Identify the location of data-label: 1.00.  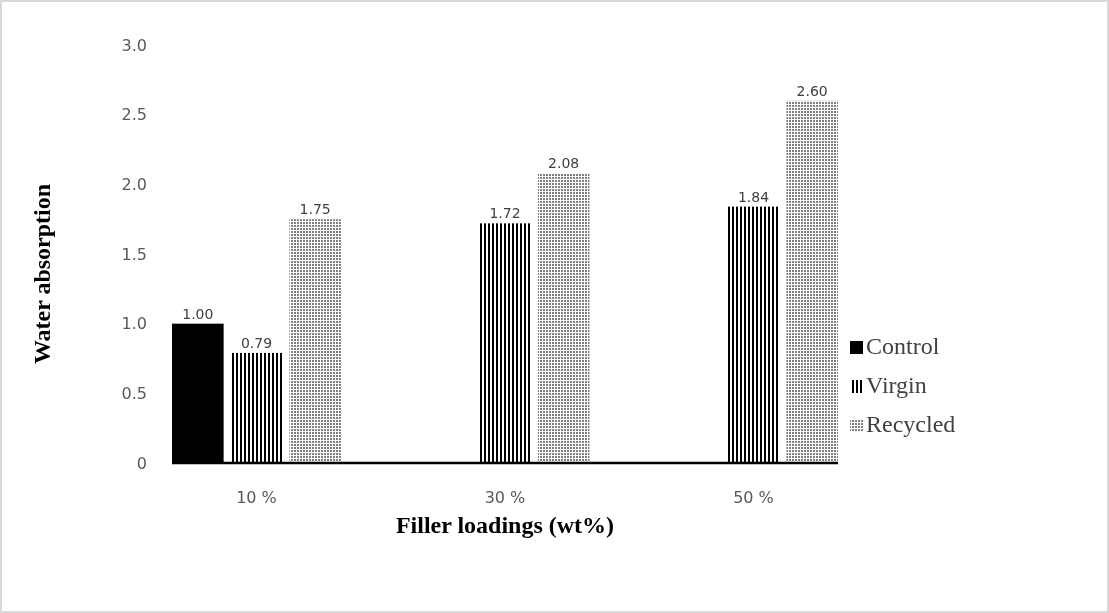
(198, 313).